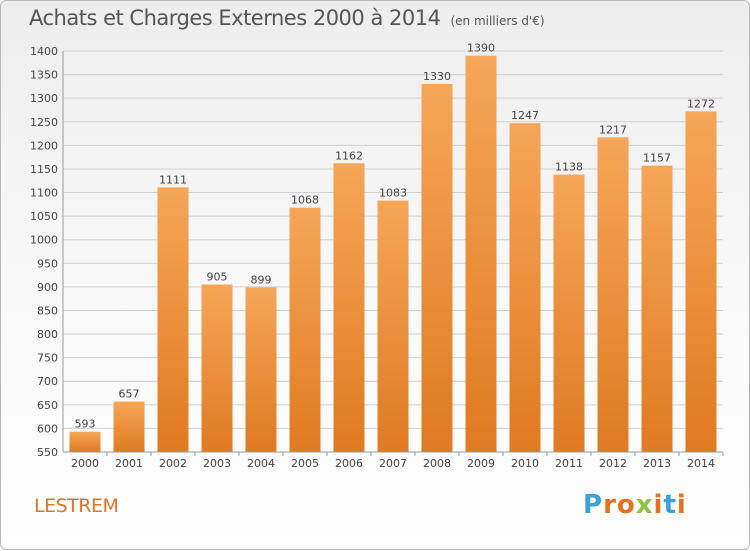 The image size is (750, 551). Describe the element at coordinates (393, 463) in the screenshot. I see `x-tick-label: 2007` at that location.